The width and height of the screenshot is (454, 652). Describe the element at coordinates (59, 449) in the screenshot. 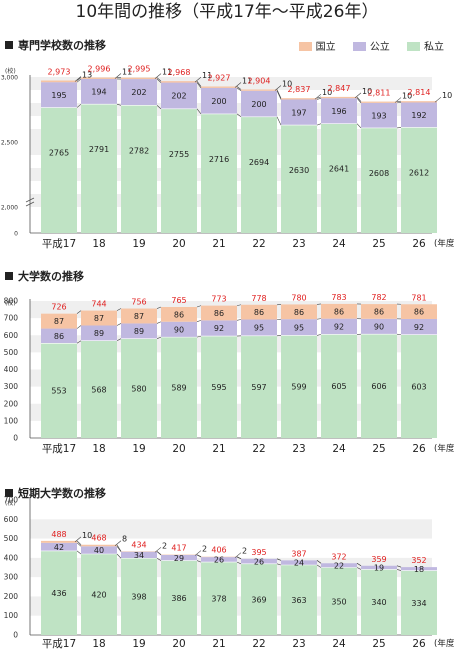

I see `x-tick-label: 平成17` at that location.